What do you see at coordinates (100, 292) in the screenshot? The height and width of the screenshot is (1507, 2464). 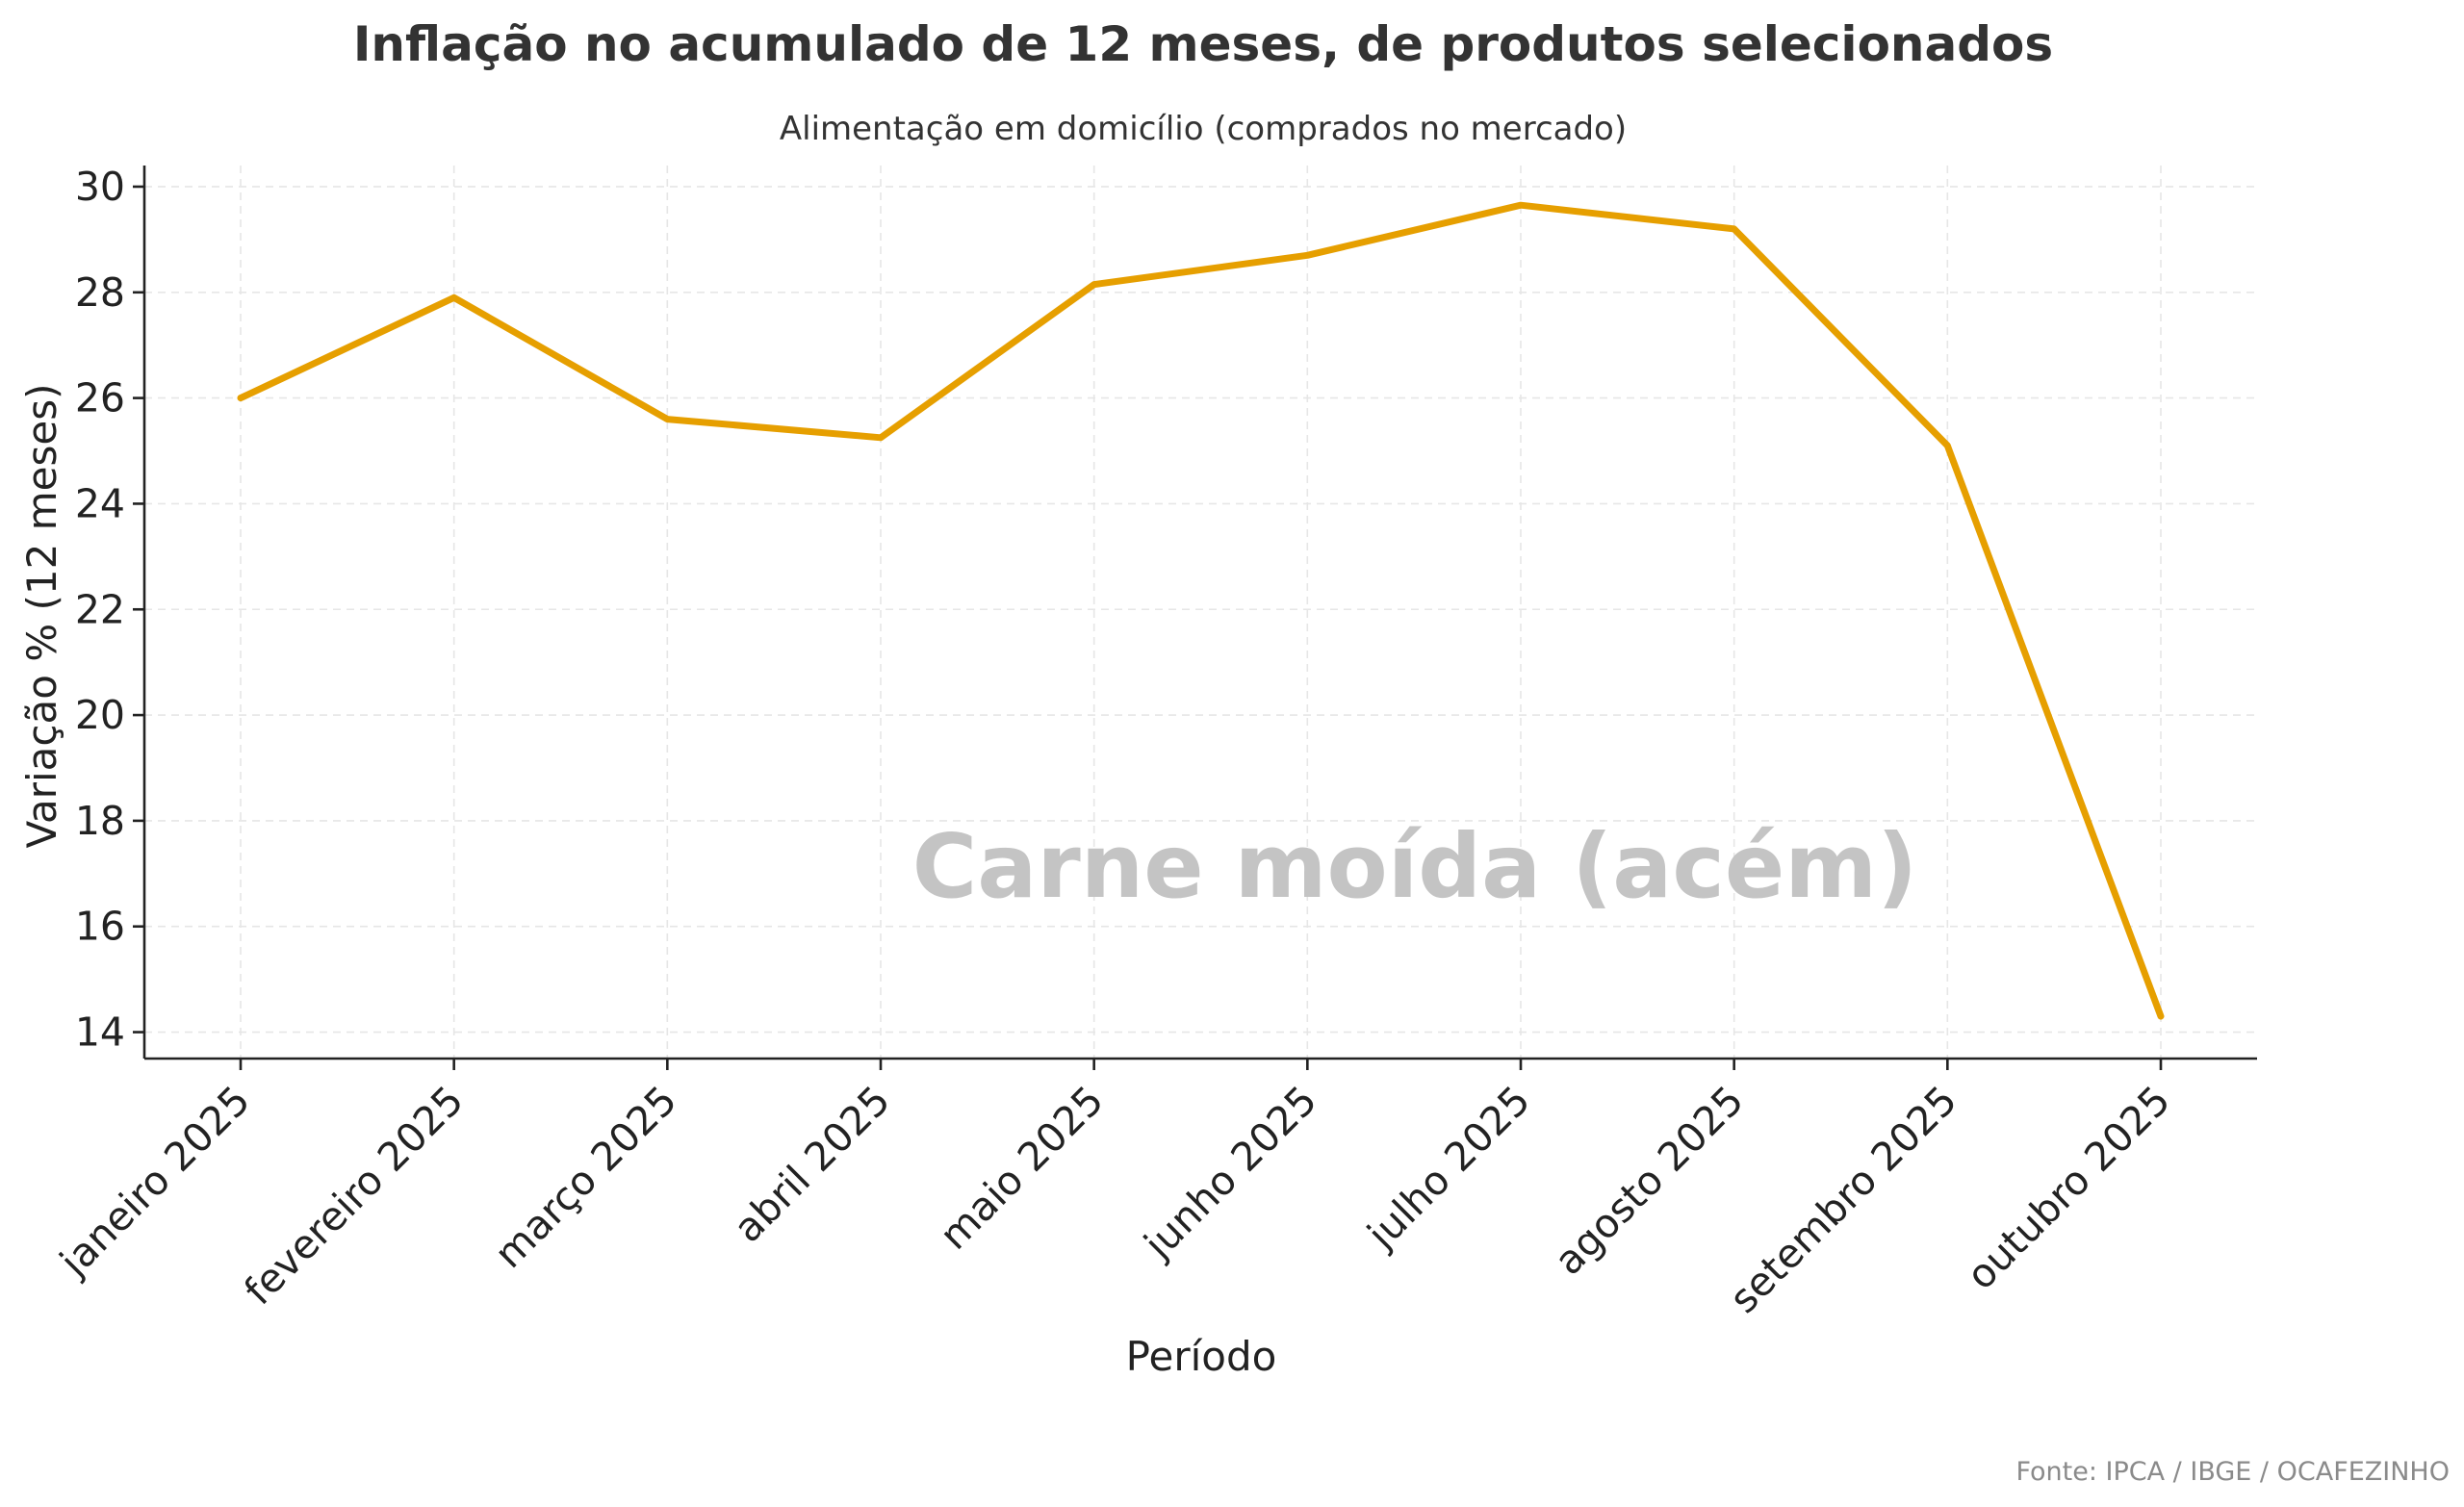 I see `y-tick-label: 28` at bounding box center [100, 292].